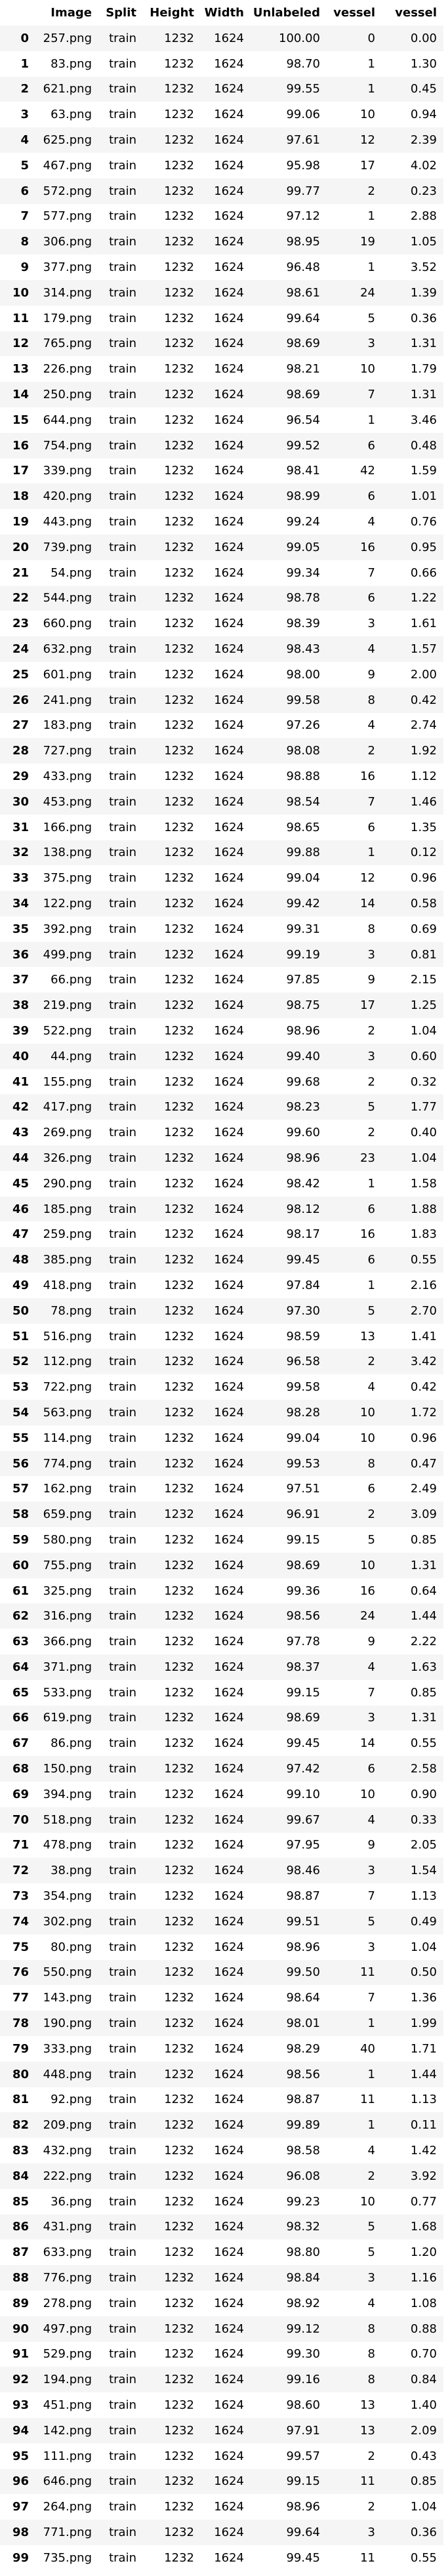 Image resolution: width=448 pixels, height=2576 pixels. What do you see at coordinates (20, 980) in the screenshot?
I see `row-index: 37` at bounding box center [20, 980].